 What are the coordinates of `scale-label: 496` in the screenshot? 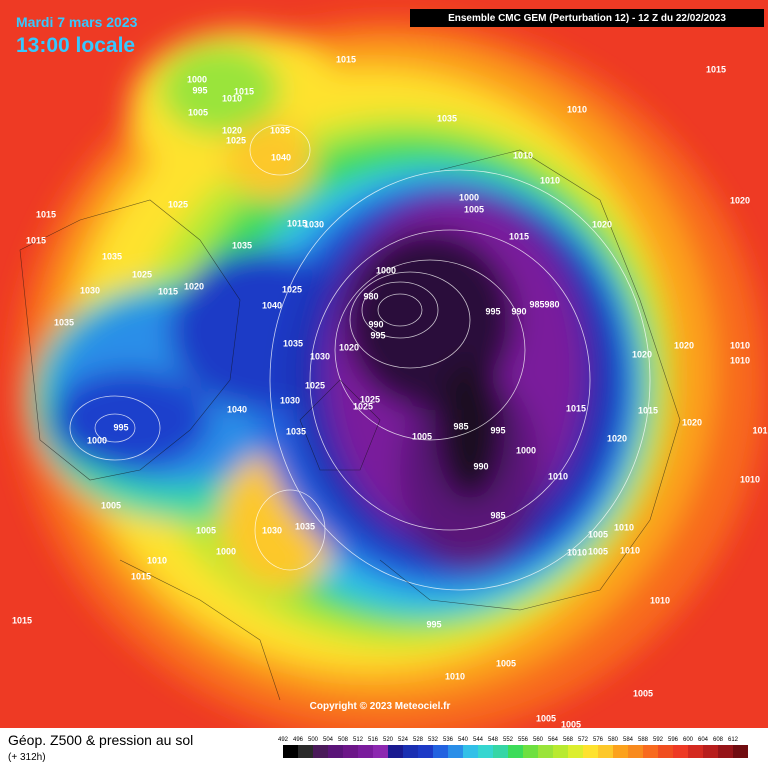 It's located at (298, 740).